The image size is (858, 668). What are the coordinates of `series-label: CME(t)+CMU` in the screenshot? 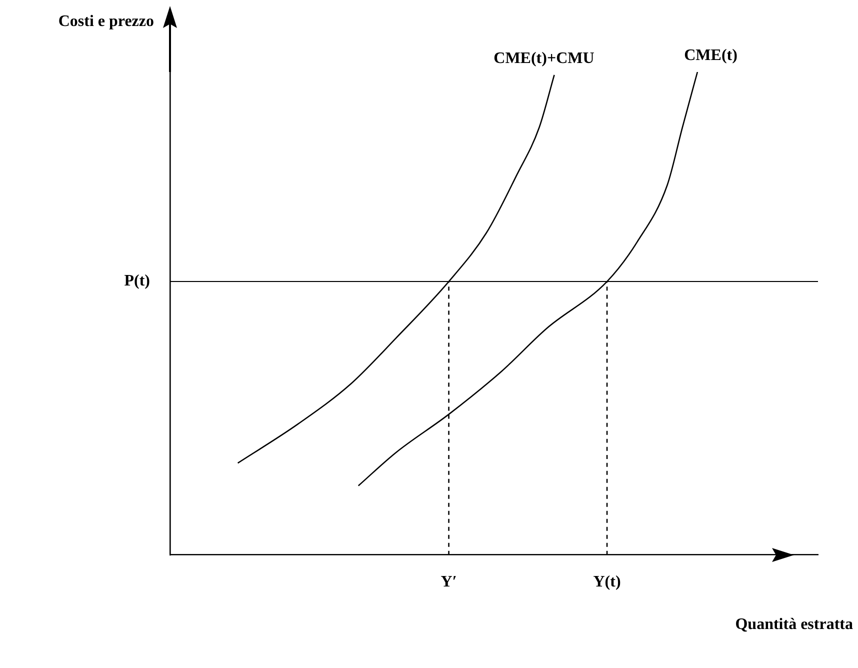 It's located at (544, 59).